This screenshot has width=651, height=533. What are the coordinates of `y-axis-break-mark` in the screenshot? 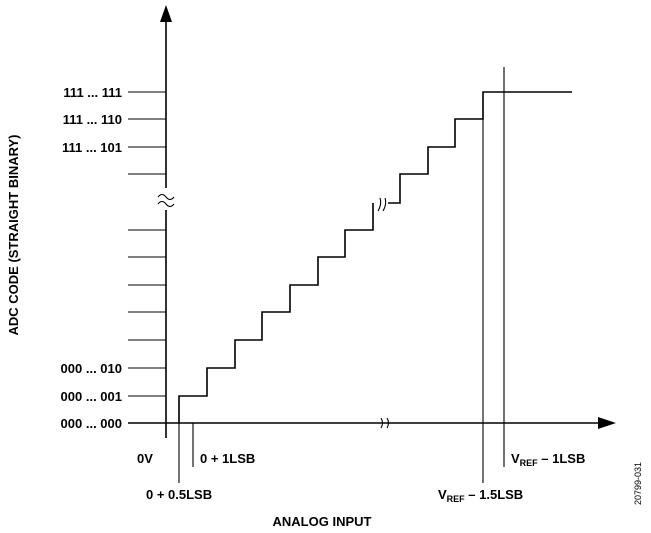 It's located at (166, 200).